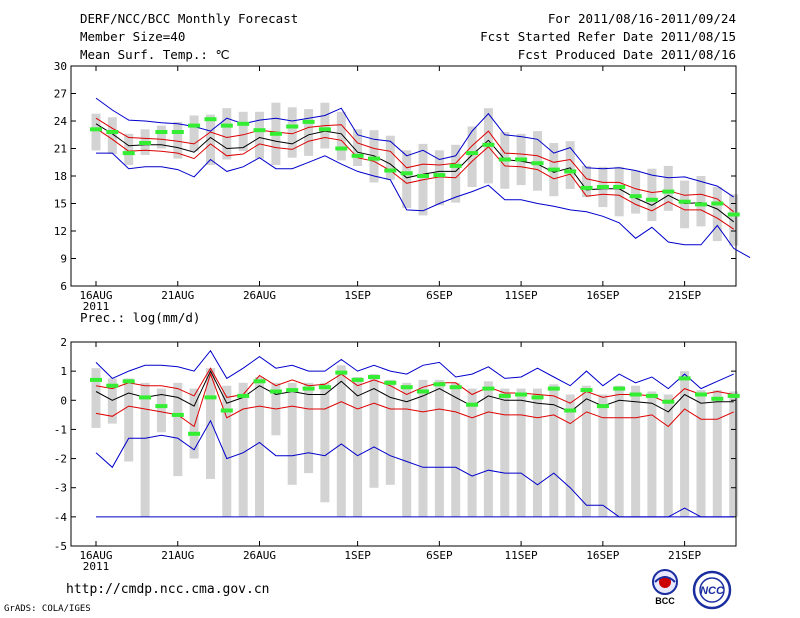  Describe the element at coordinates (189, 18) in the screenshot. I see `chart-title: DERF/NCC/BCC Monthly Forecast` at that location.